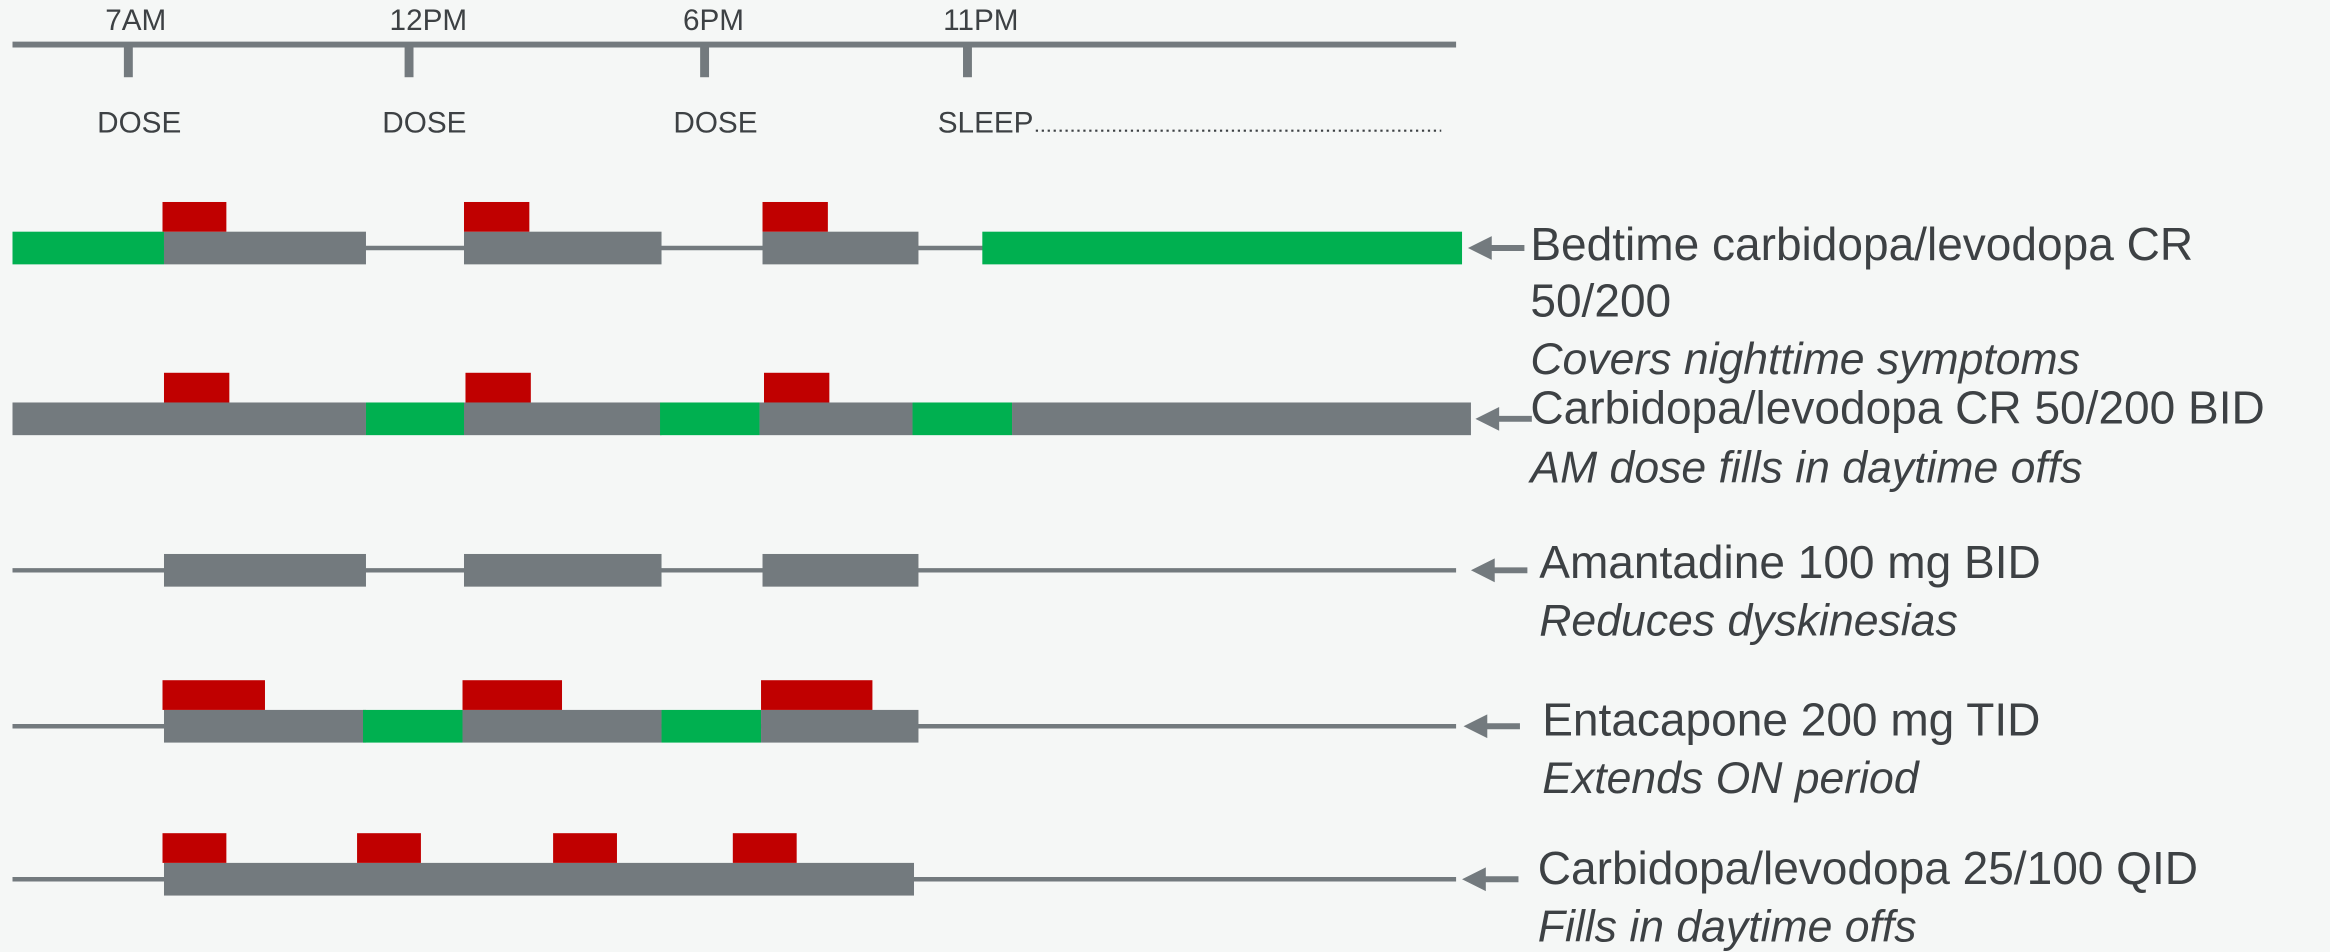  I want to click on time-label: 7AM, so click(135, 20).